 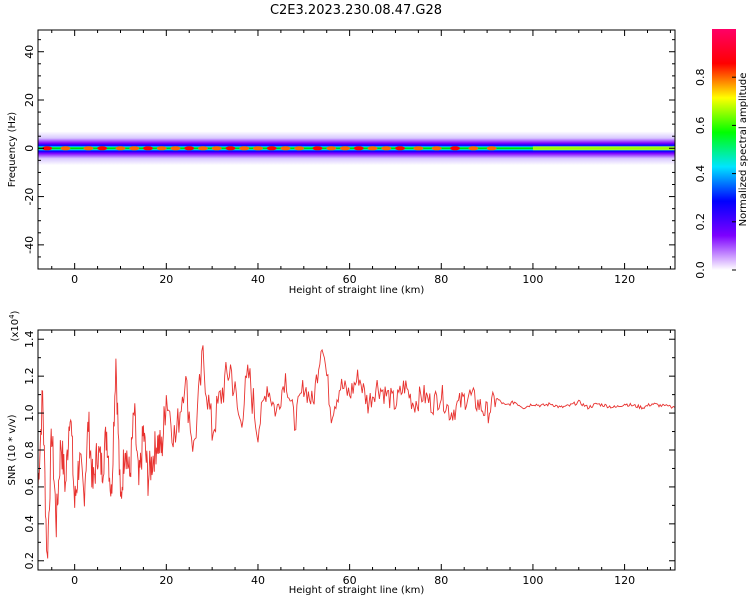 What do you see at coordinates (14, 325) in the screenshot?
I see `y-multiplier-label: (x104)` at bounding box center [14, 325].